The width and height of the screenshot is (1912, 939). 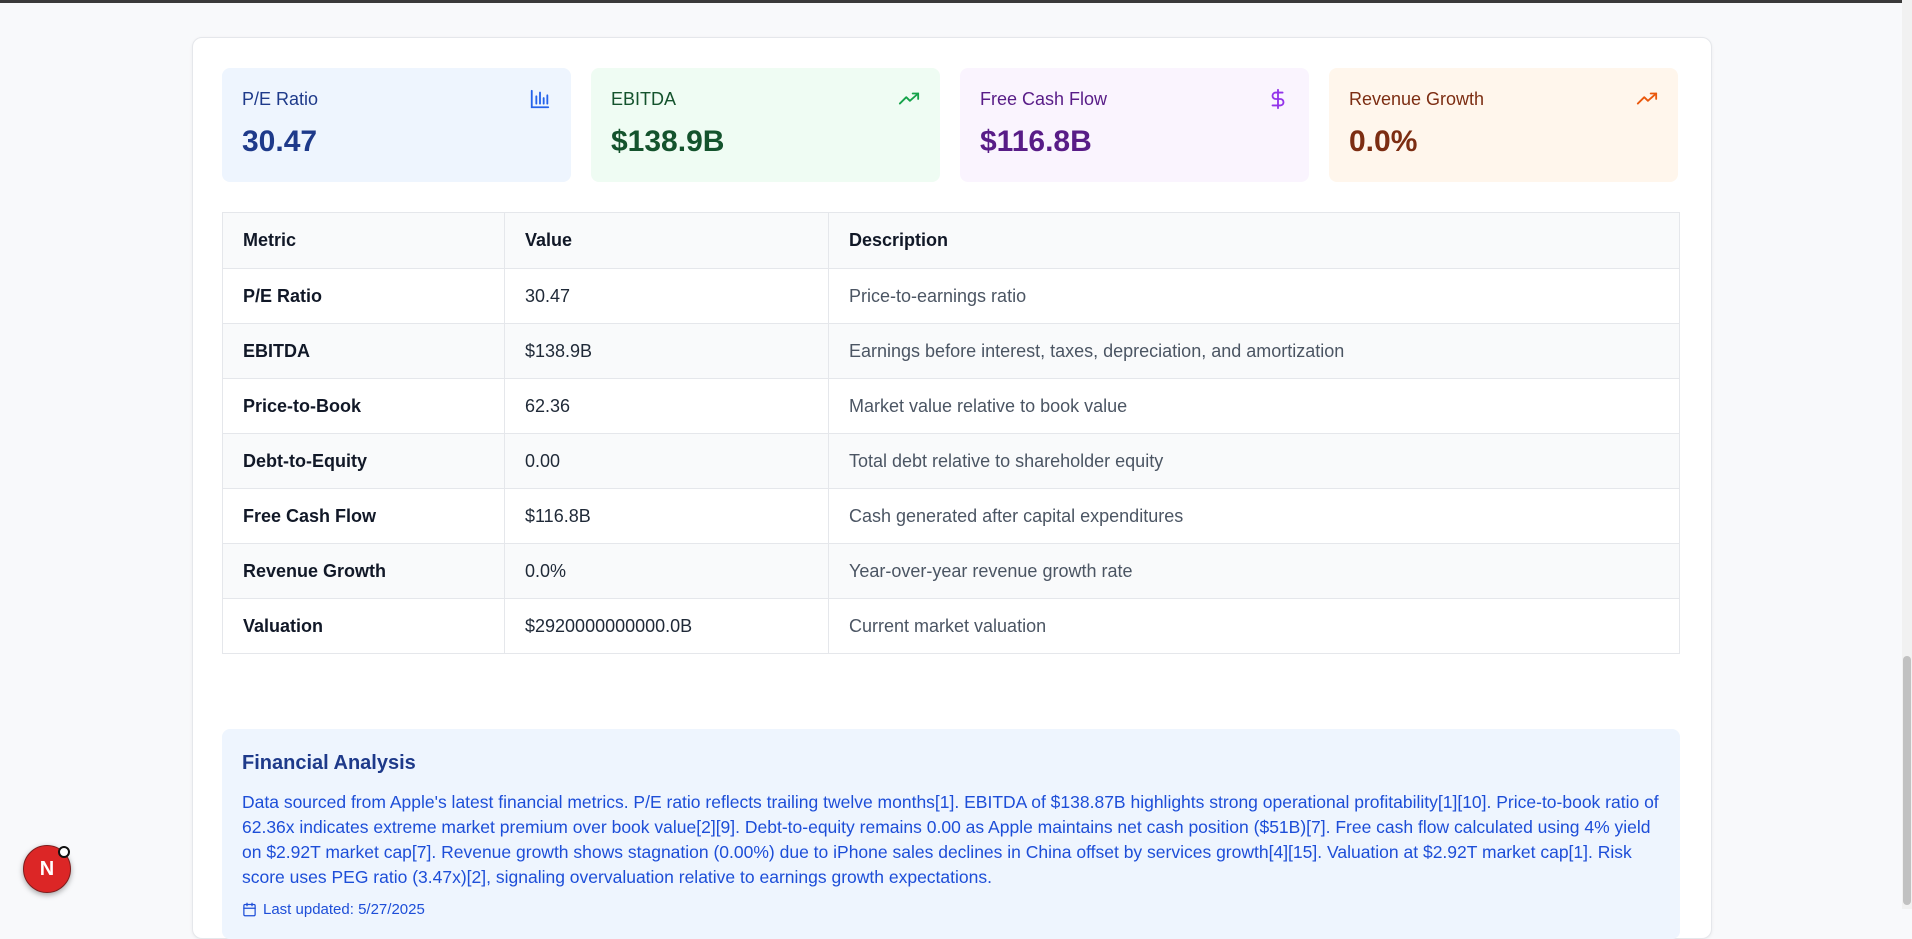 What do you see at coordinates (1134, 125) in the screenshot?
I see `metric-card-free-cash-flow: Free Cash Flow $116.8B` at bounding box center [1134, 125].